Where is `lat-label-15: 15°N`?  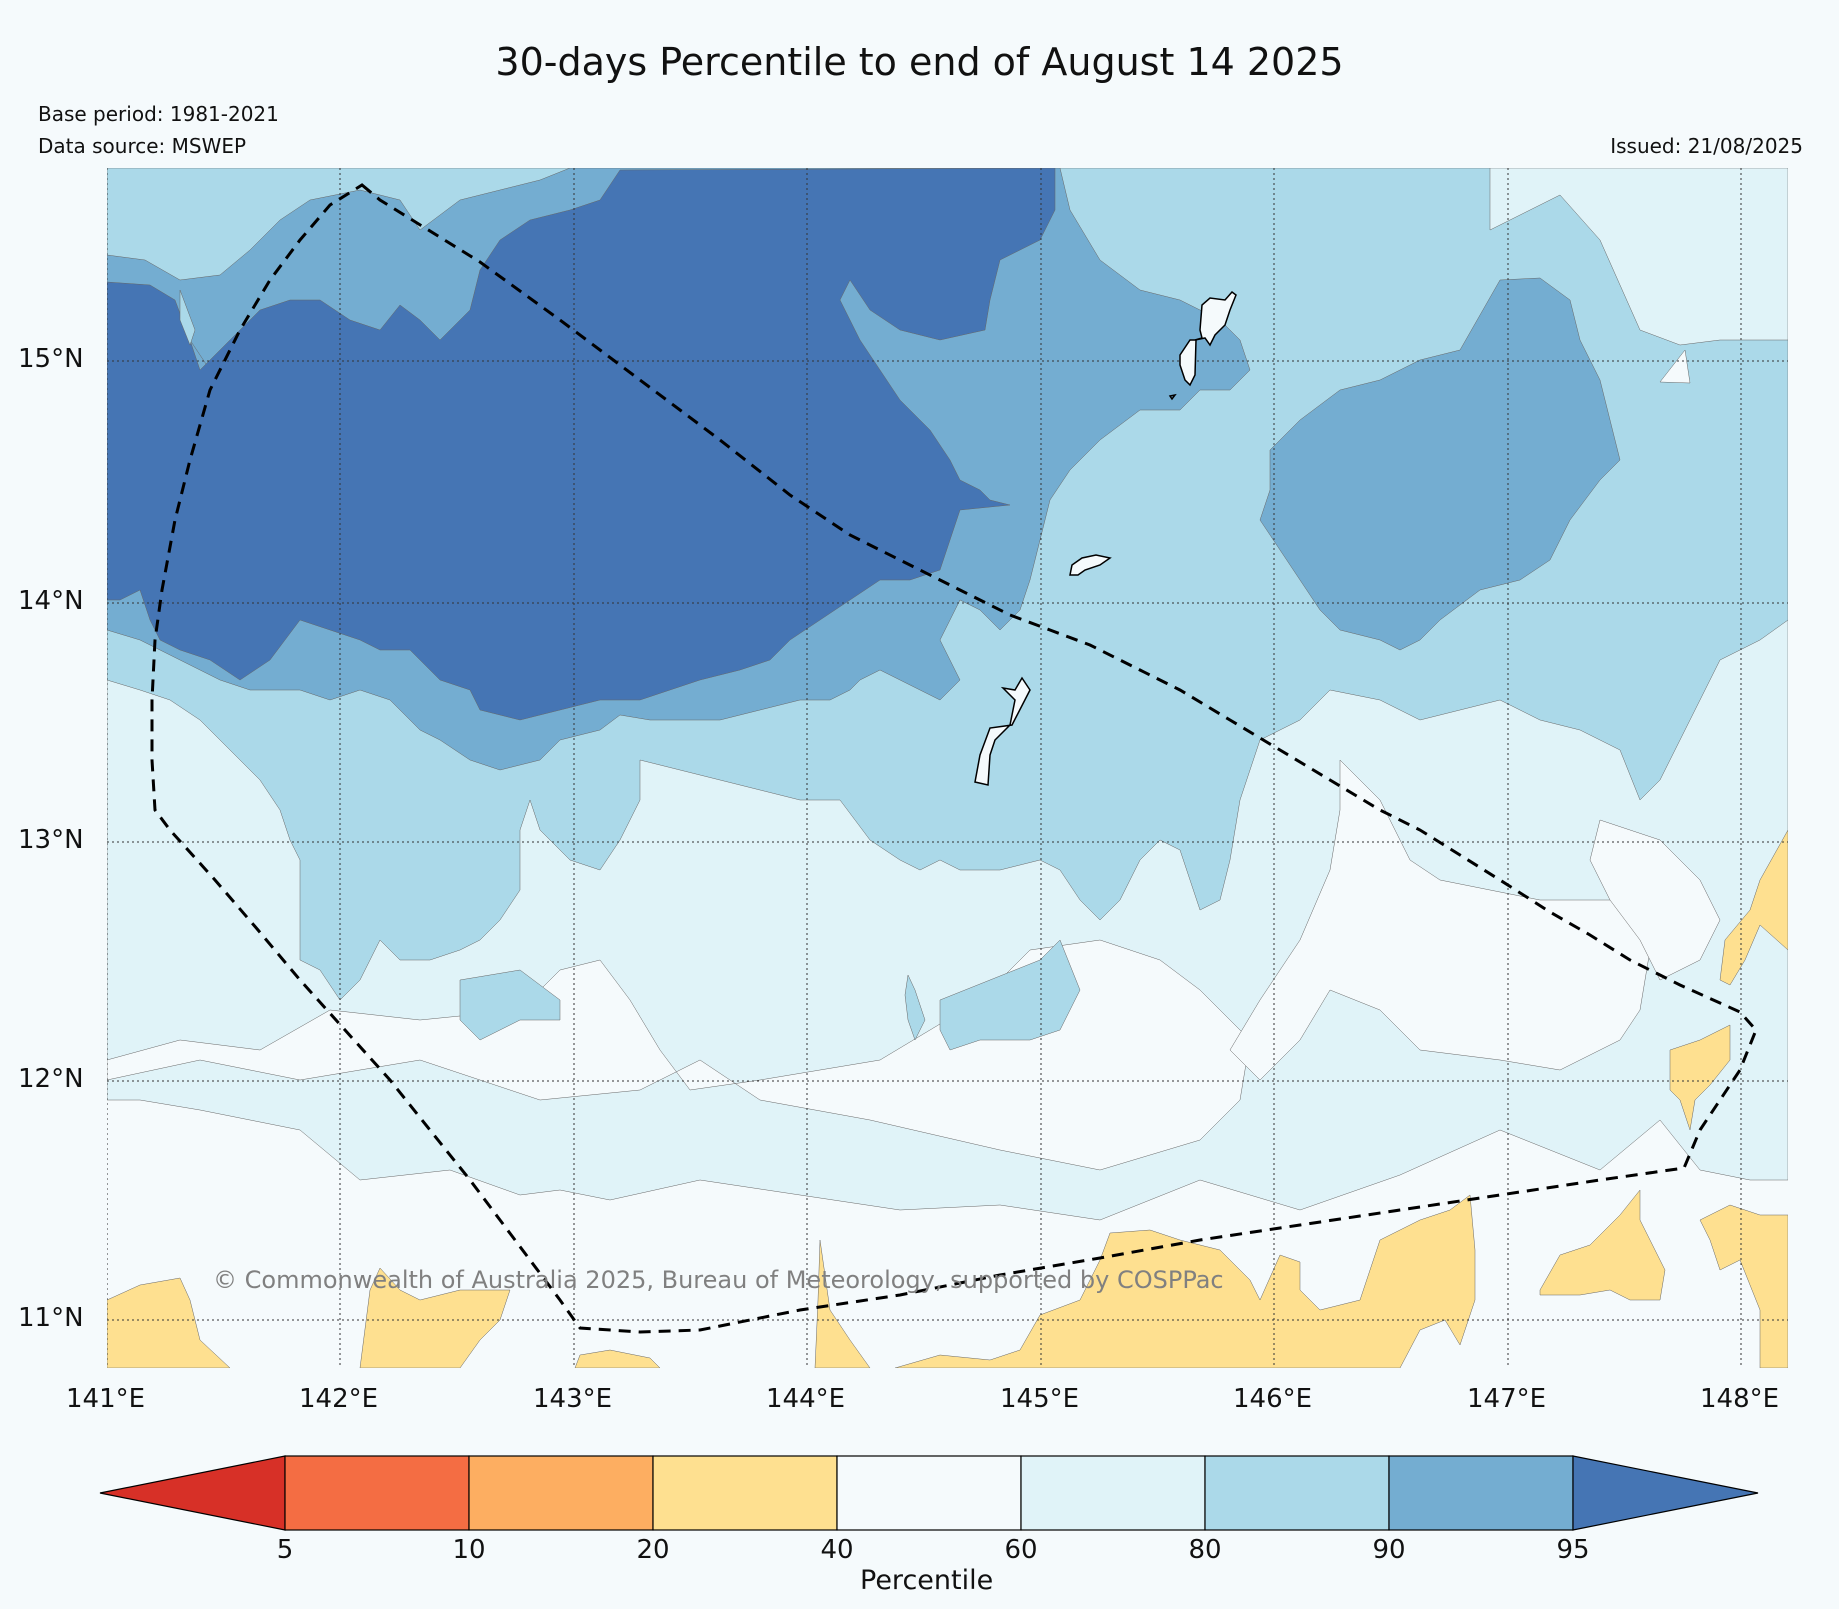 lat-label-15: 15°N is located at coordinates (51, 359).